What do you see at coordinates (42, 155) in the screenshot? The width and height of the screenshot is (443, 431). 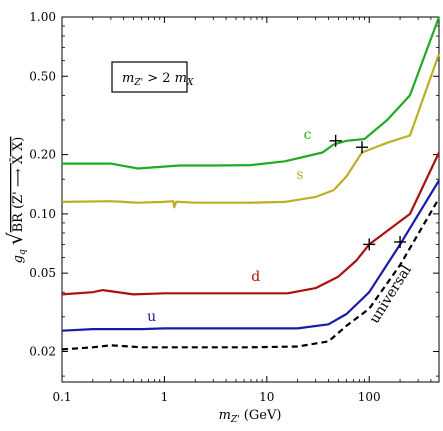 I see `y-tick-label: 0.20` at bounding box center [42, 155].